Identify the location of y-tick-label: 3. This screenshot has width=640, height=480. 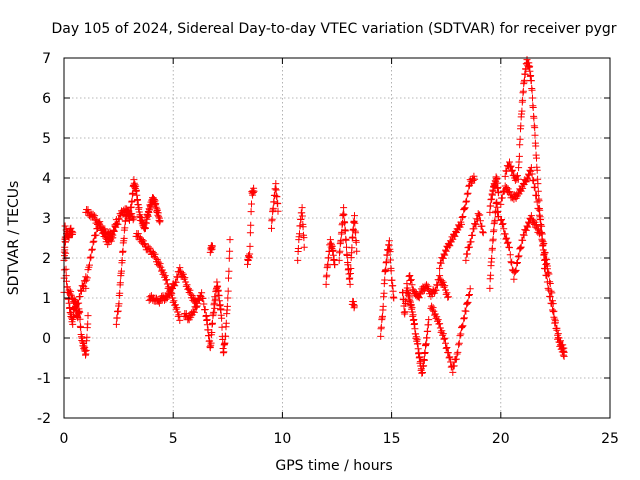
(46, 219).